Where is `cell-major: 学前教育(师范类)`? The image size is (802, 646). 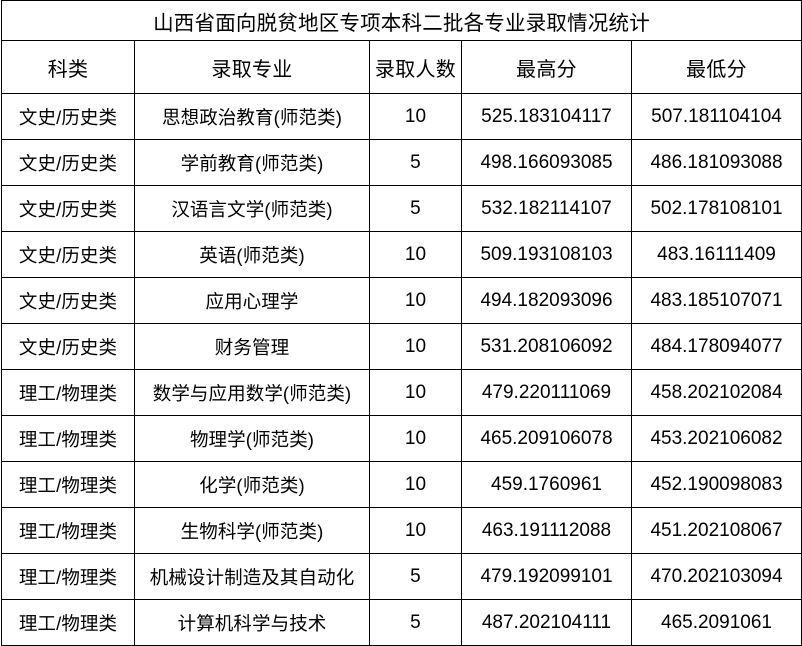
cell-major: 学前教育(师范类) is located at coordinates (252, 162).